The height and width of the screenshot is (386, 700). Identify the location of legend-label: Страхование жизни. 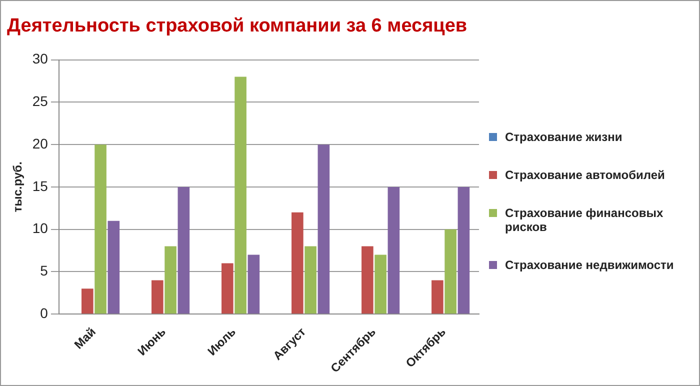
(563, 137).